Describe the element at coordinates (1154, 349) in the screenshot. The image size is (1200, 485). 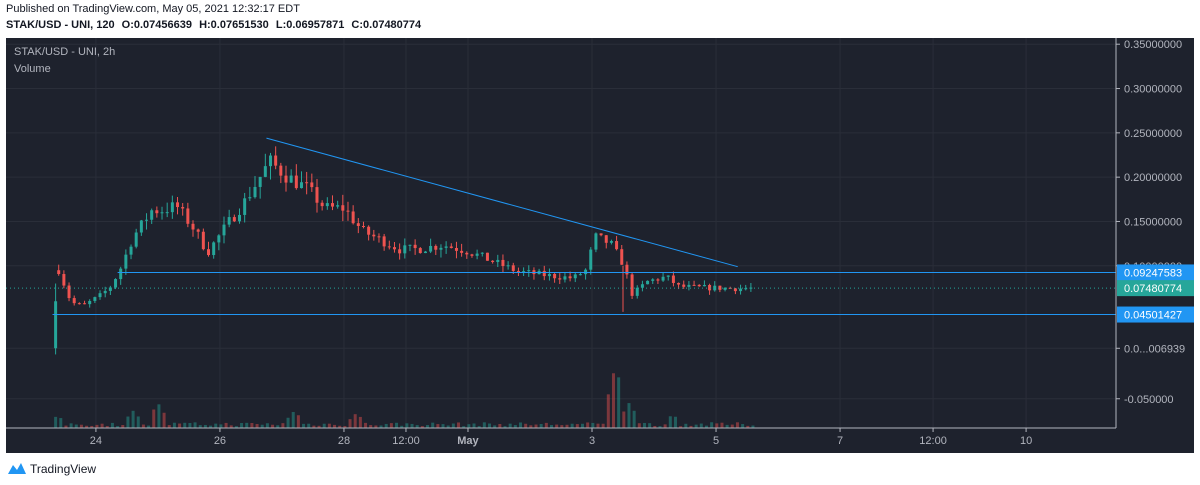
I see `price-tick-label: 0.0...006939` at that location.